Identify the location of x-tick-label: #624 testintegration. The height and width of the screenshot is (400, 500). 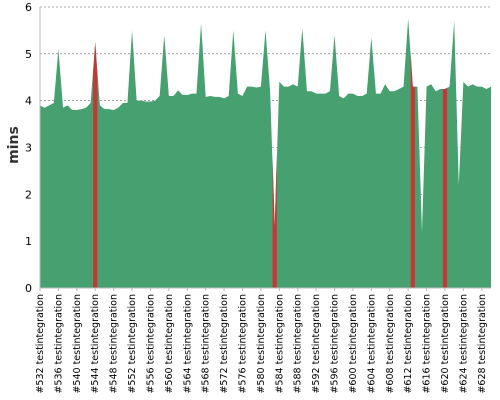
(463, 344).